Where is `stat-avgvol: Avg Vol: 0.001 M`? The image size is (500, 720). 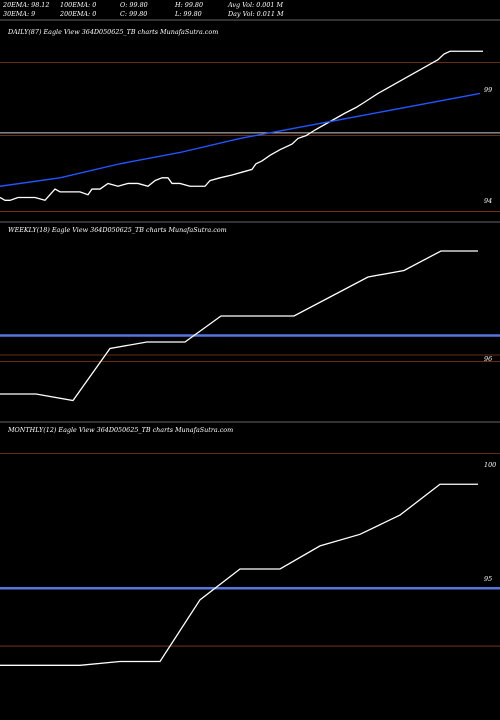 stat-avgvol: Avg Vol: 0.001 M is located at coordinates (256, 5).